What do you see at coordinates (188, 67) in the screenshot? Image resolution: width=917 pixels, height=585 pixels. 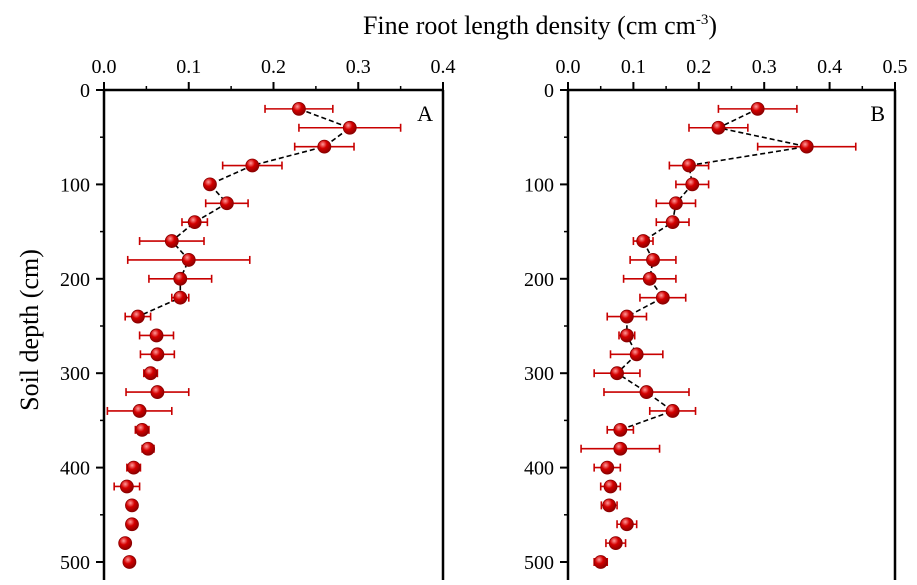 I see `panel-a-x-tick-label: 0.1` at bounding box center [188, 67].